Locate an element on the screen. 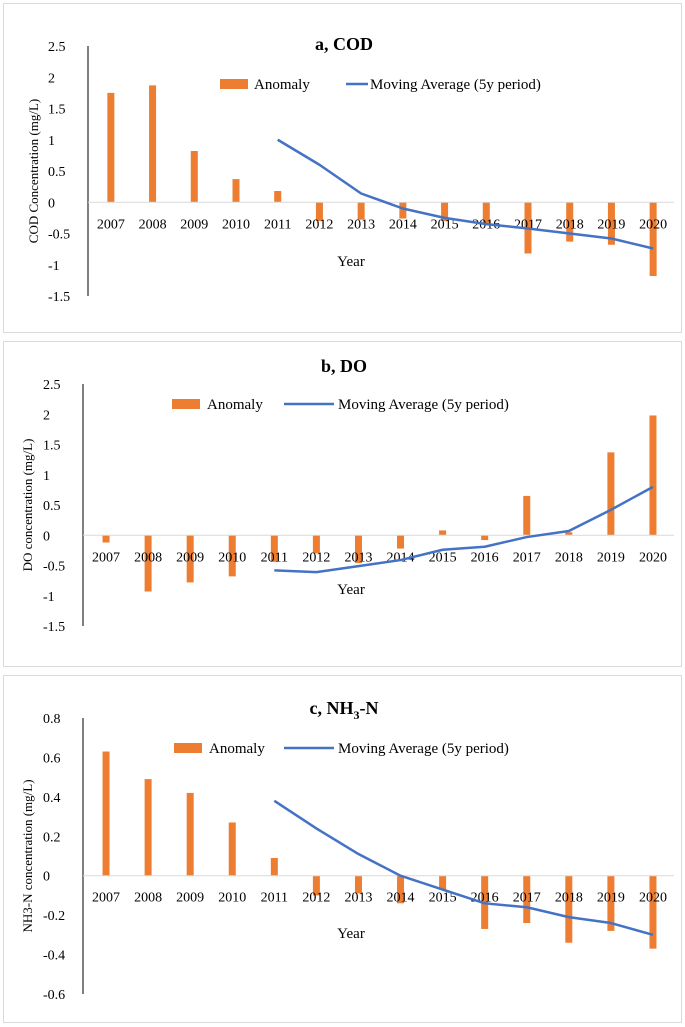  x-tick-label: 2007 is located at coordinates (111, 224).